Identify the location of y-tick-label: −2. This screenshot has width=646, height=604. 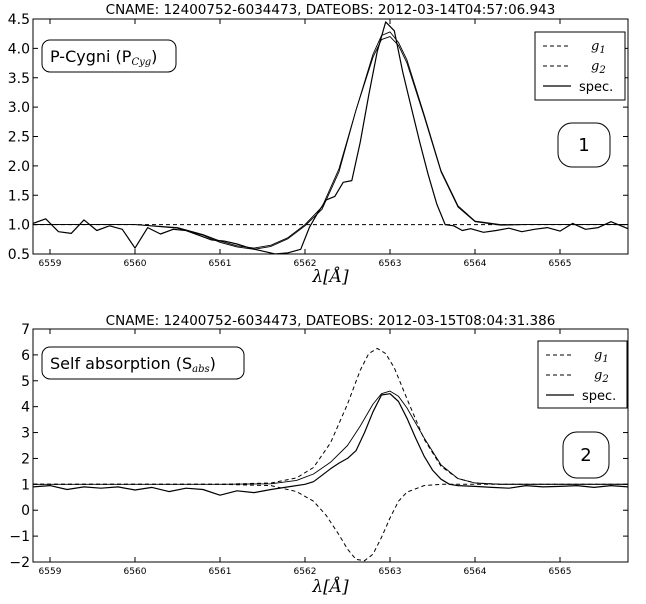
(19, 563).